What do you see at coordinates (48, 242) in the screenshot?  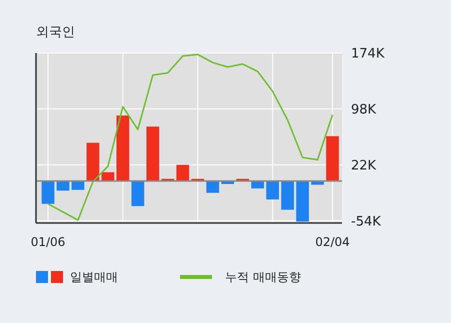 I see `x-tick-label: 01/06` at bounding box center [48, 242].